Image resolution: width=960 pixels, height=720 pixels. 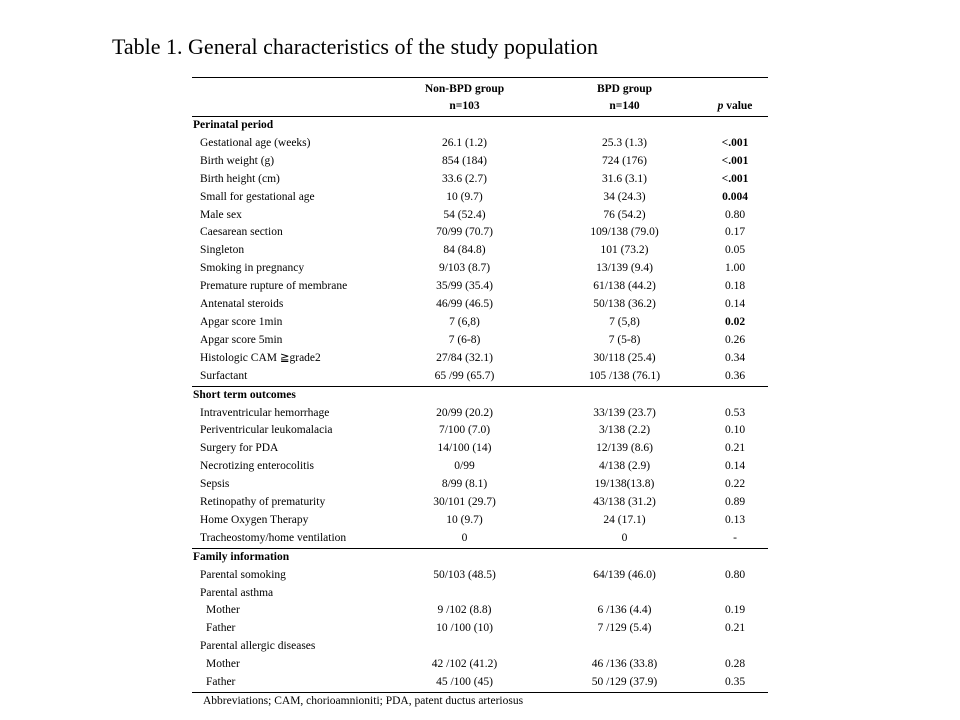 I want to click on non-bpd-value: 0/99, so click(x=464, y=466).